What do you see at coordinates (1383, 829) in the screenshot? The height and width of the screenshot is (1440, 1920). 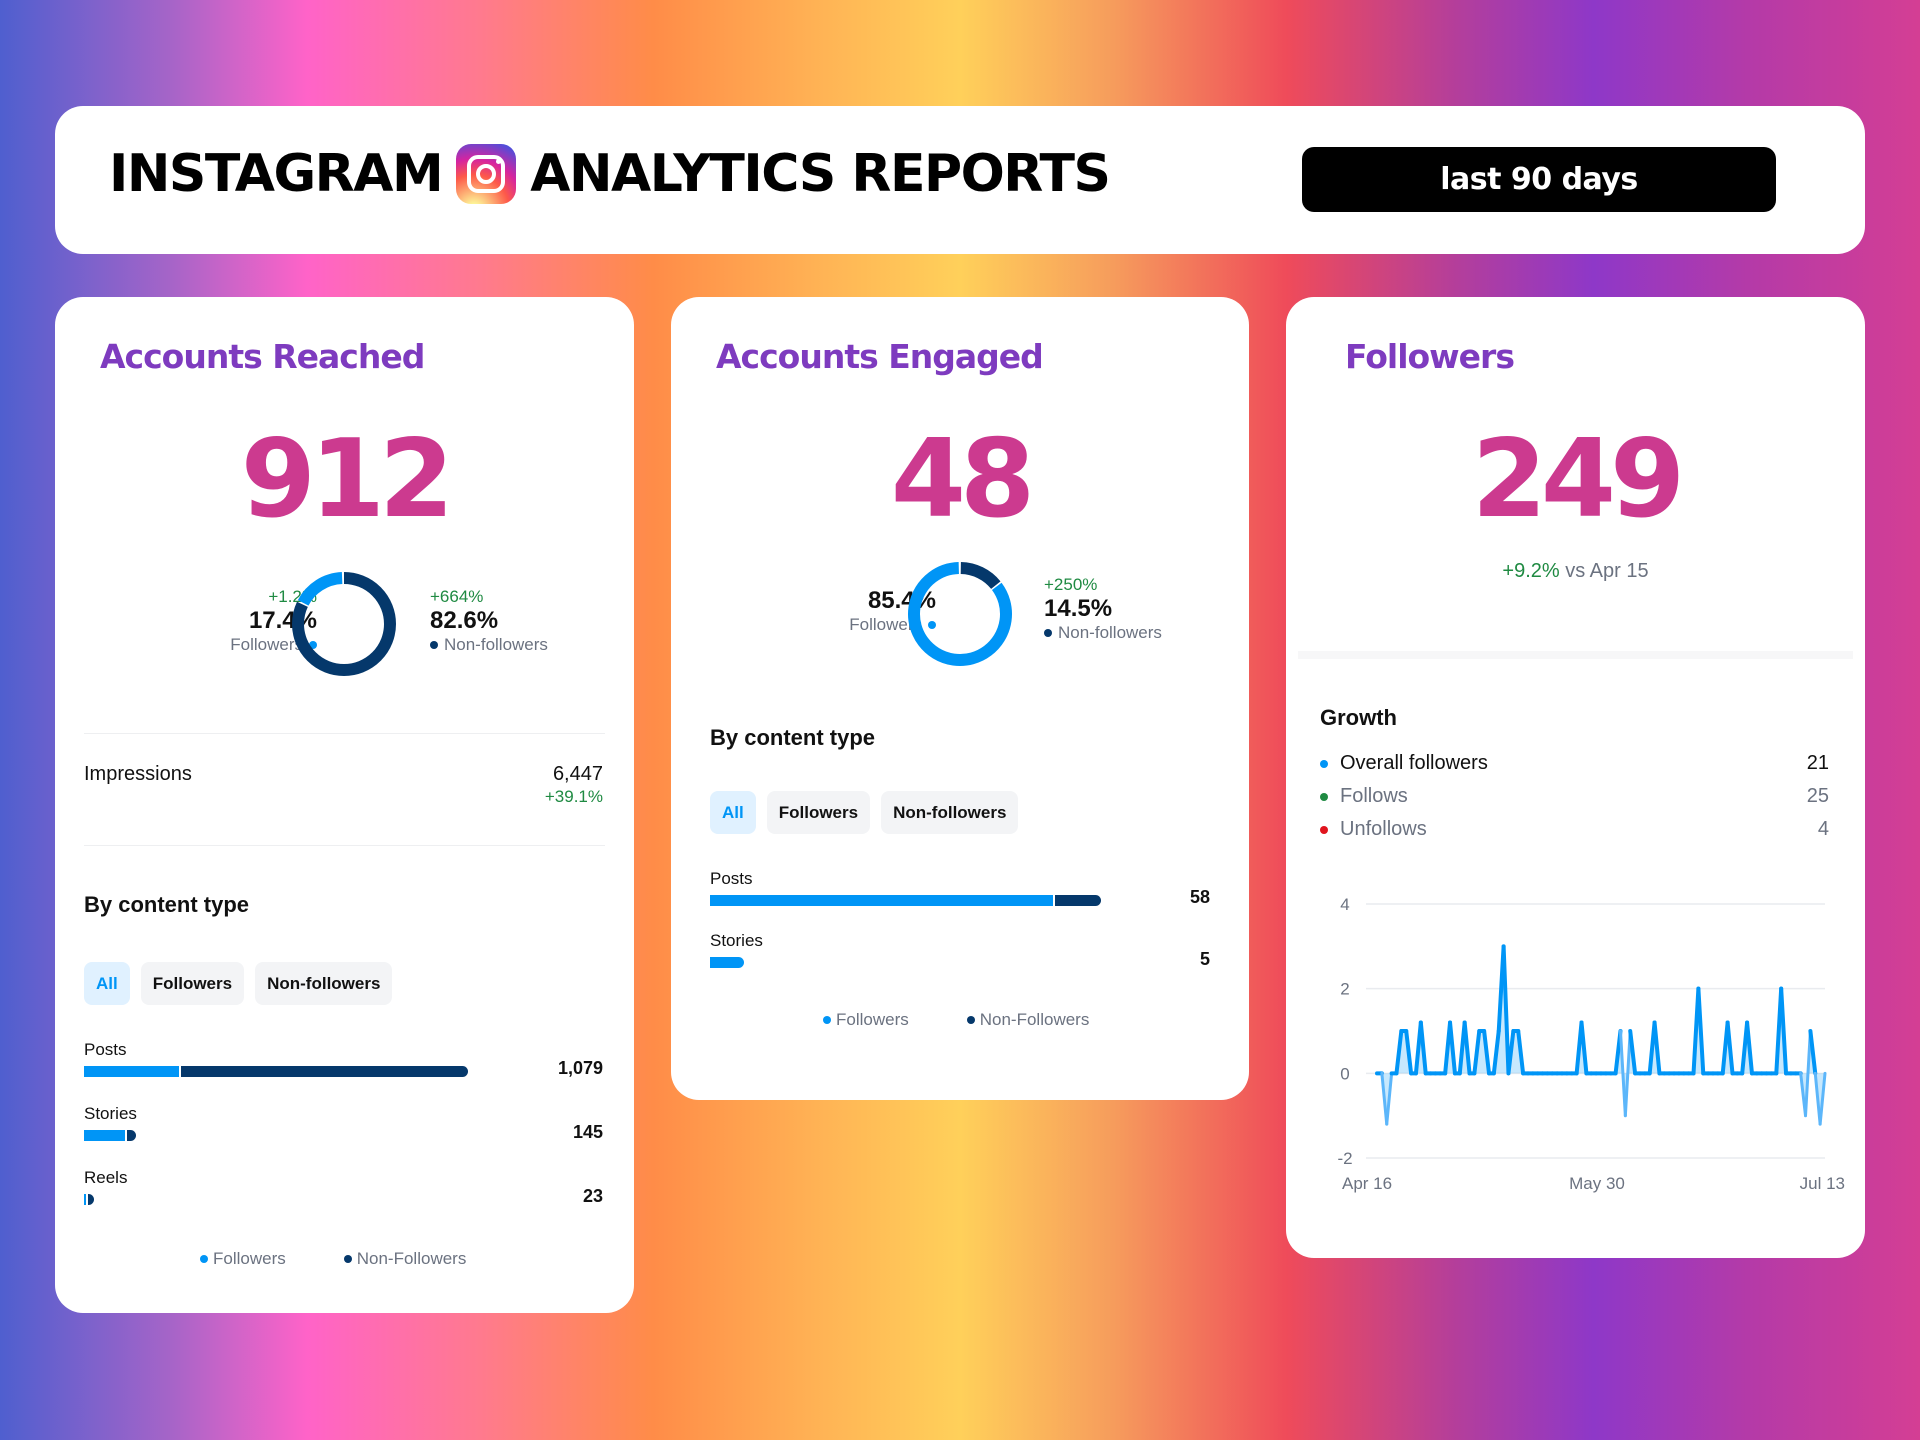 I see `growth-label: Unfollows` at bounding box center [1383, 829].